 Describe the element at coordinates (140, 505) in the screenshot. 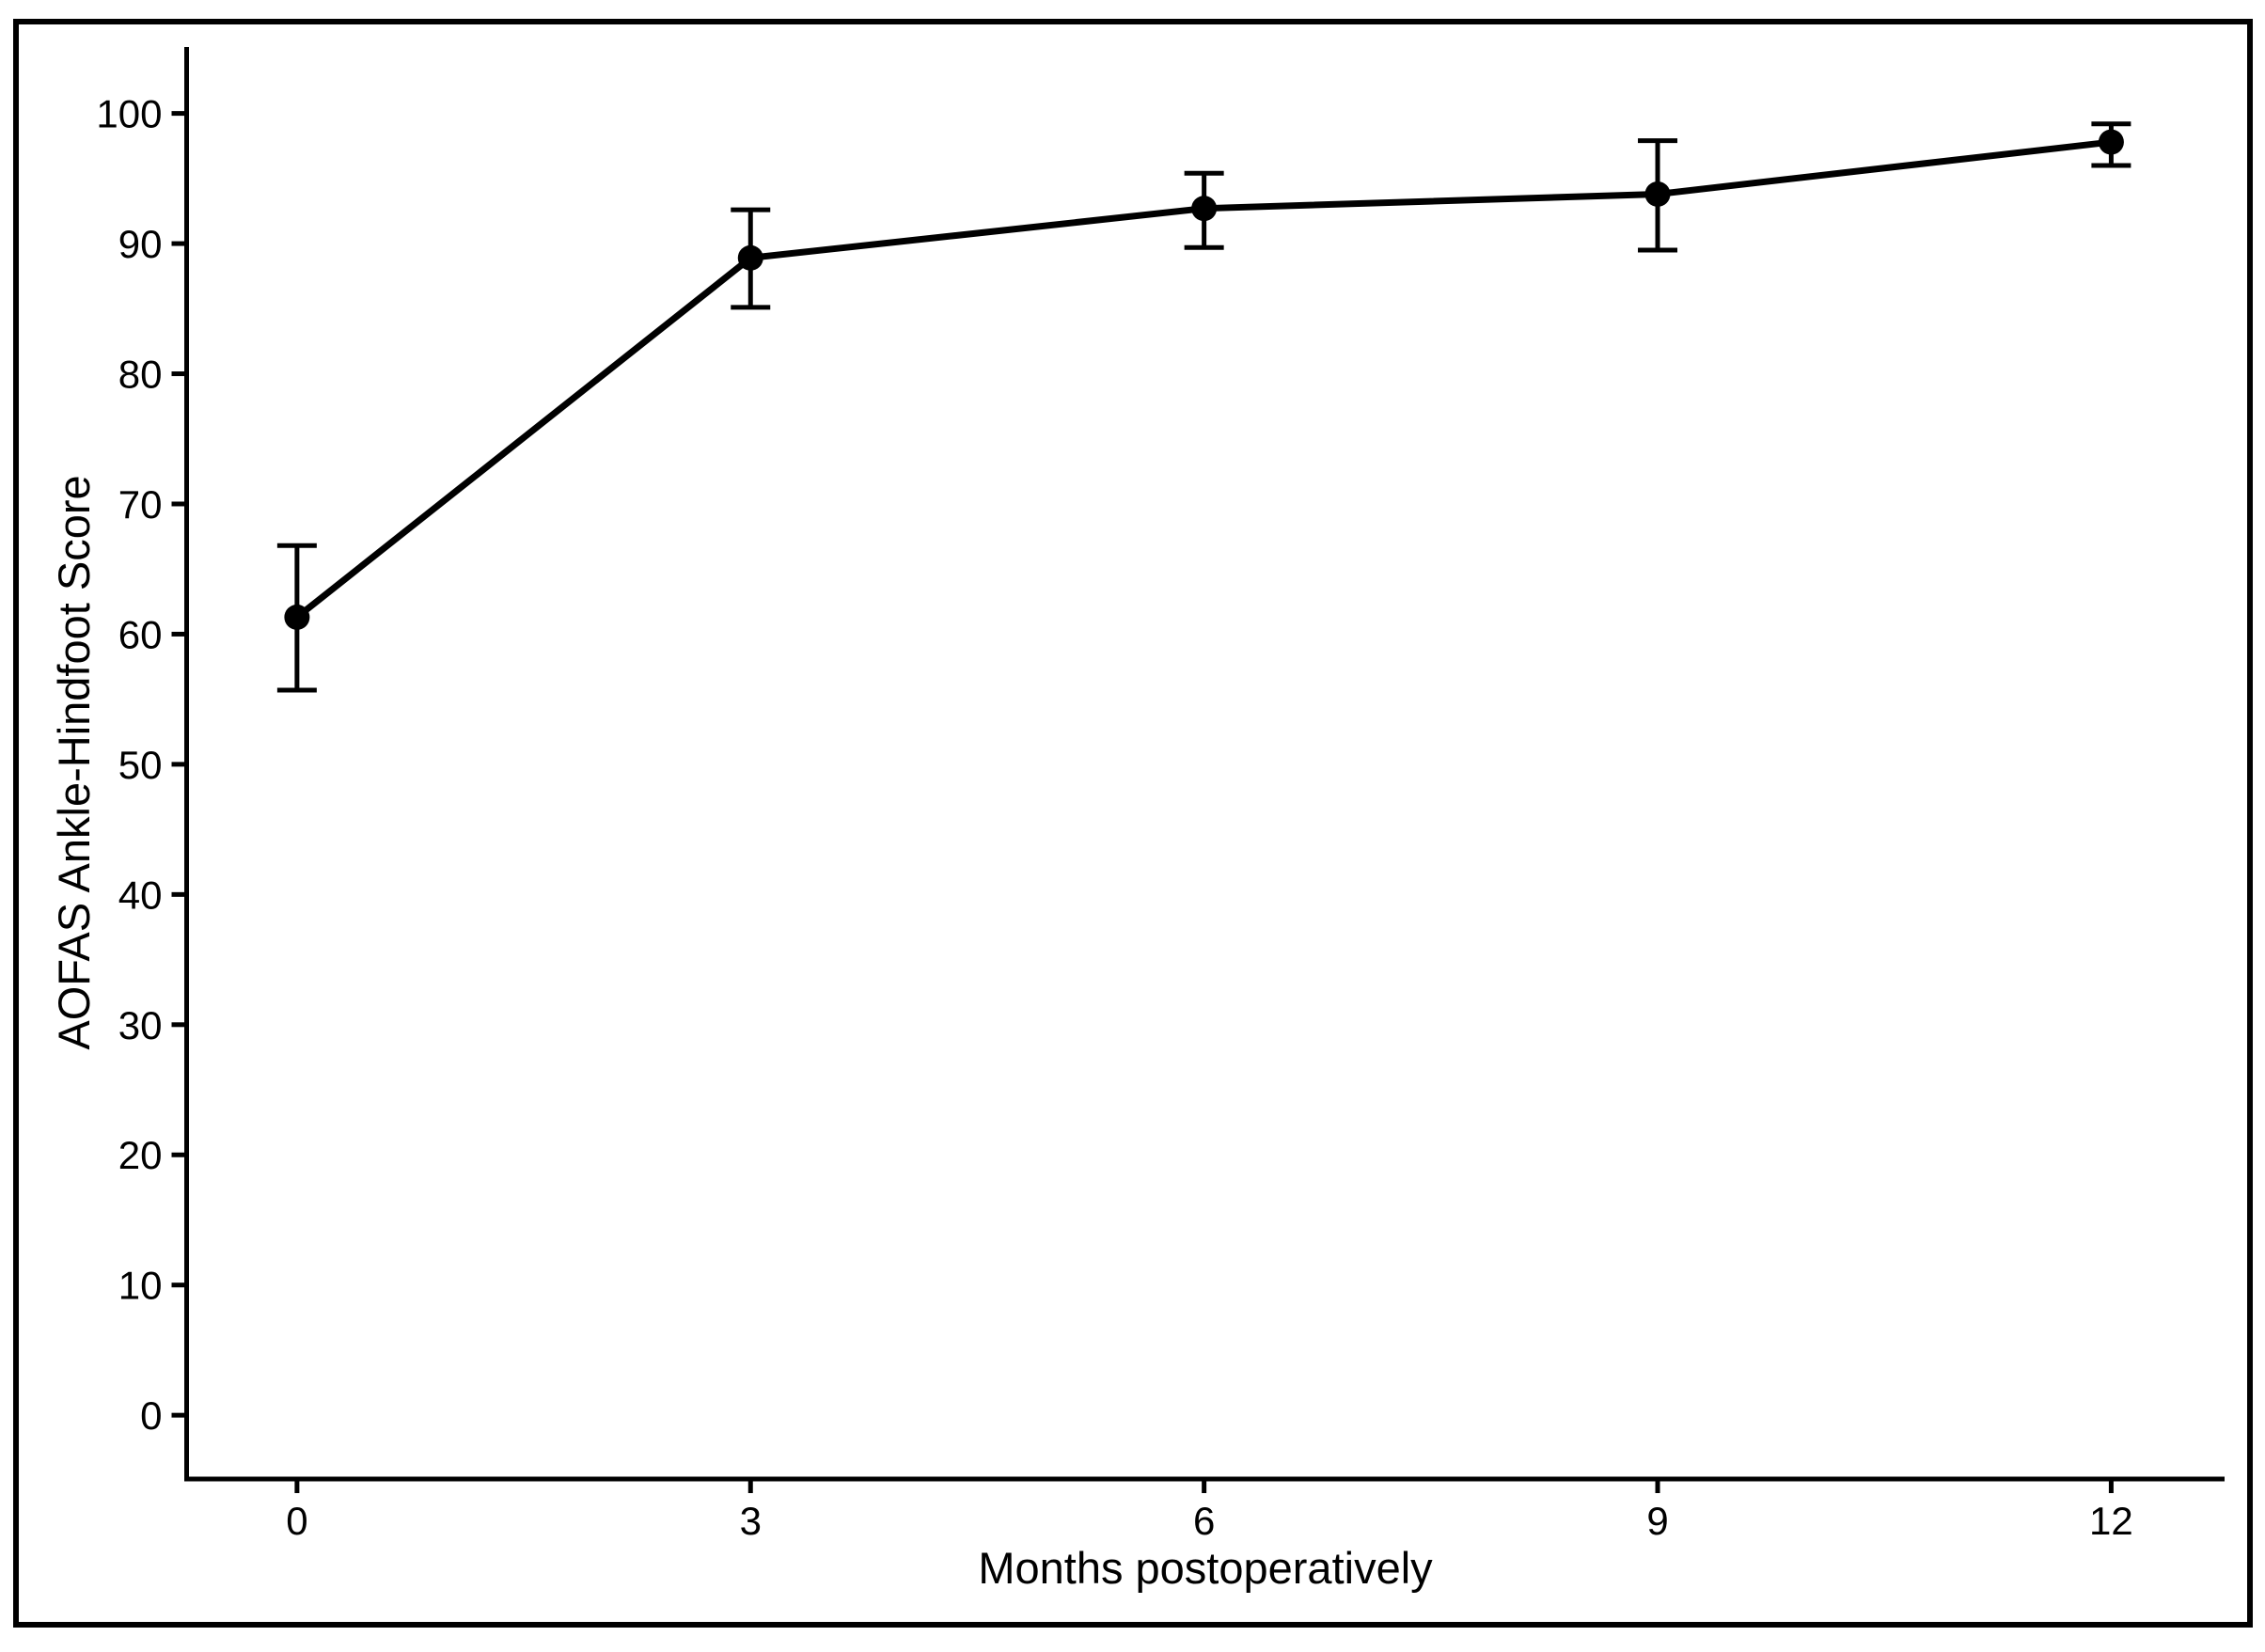

I see `y-tick-label: 70` at that location.